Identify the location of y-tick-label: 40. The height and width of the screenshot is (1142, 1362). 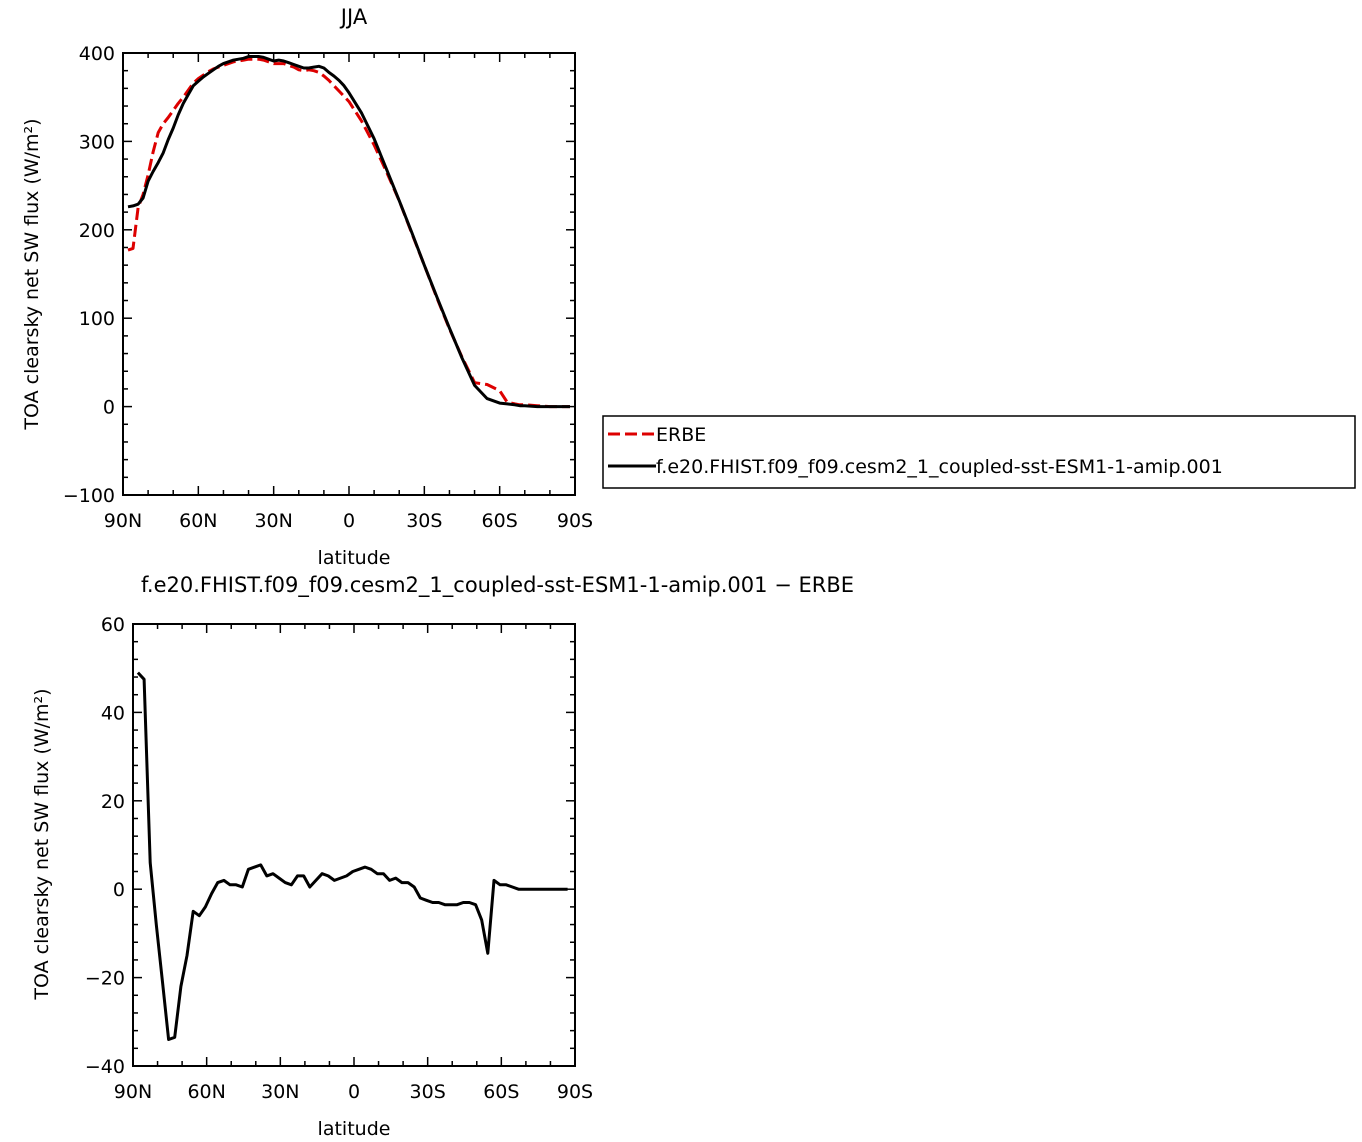
(113, 713).